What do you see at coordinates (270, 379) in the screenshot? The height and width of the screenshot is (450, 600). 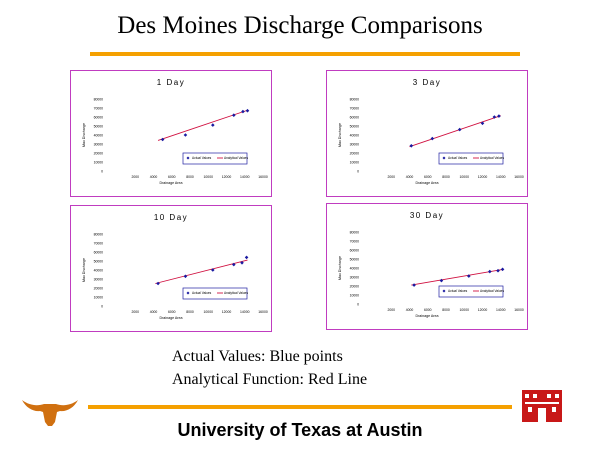 I see `caption-analytical-function: Analytical Function: Red Line` at bounding box center [270, 379].